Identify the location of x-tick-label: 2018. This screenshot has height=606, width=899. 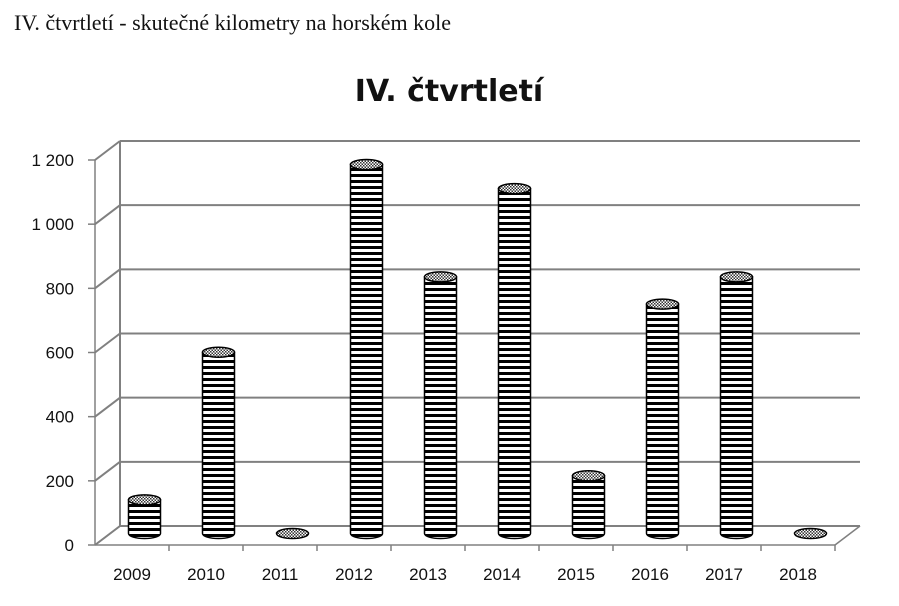
(798, 574).